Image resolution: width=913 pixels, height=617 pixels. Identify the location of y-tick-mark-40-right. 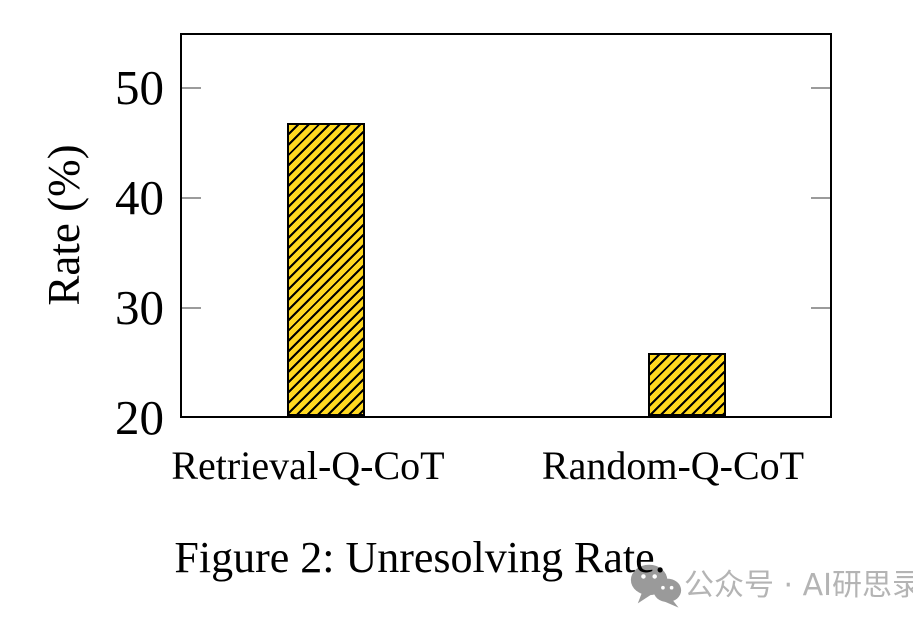
(820, 198).